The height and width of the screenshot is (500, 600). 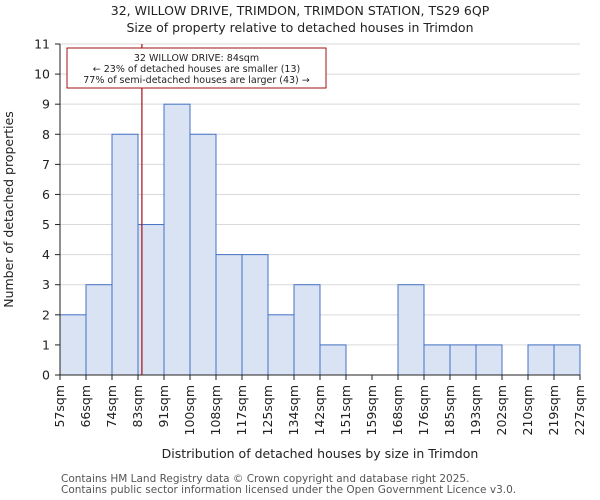 I want to click on y-tick-label: 11, so click(x=42, y=44).